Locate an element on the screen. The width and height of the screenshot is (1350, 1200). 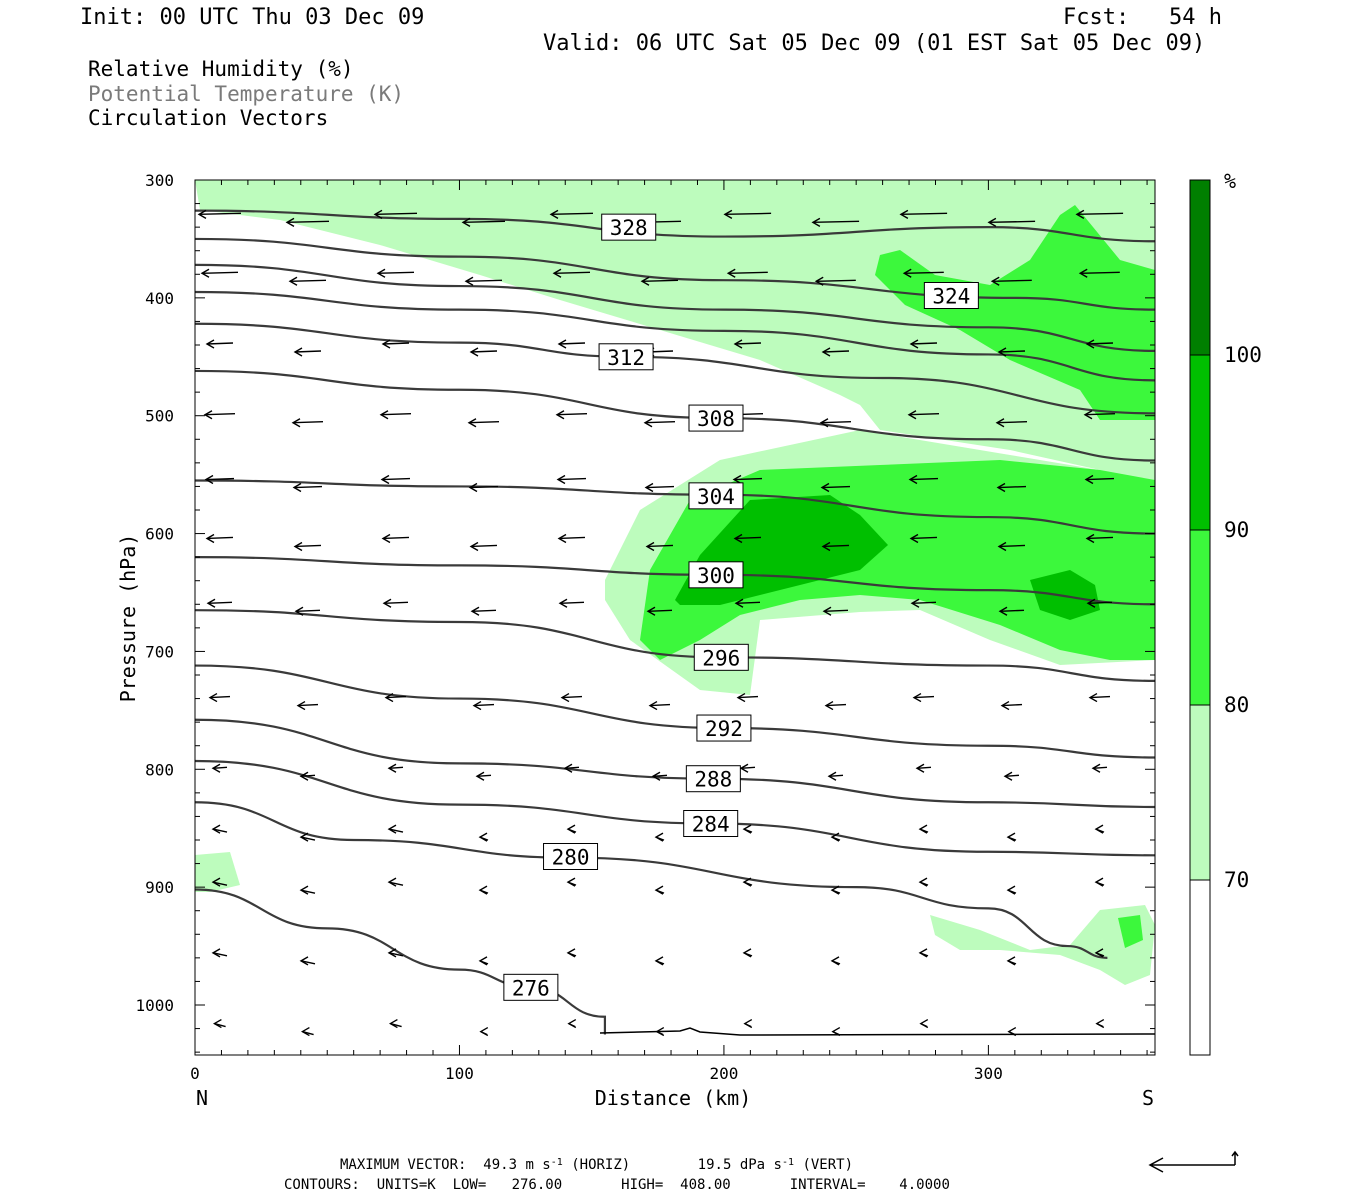
y-tick-label: 300 is located at coordinates (159, 180).